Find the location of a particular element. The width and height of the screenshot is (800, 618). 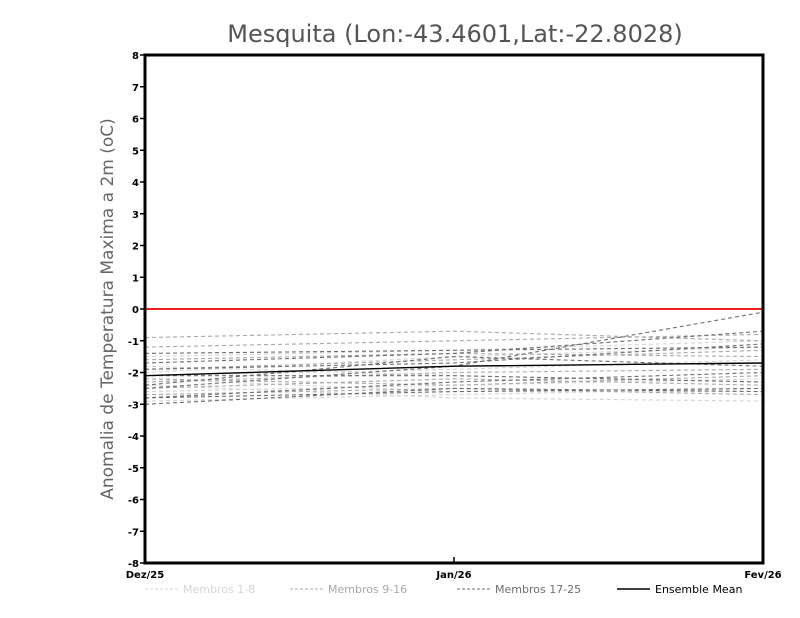

y-tick-label: -4 is located at coordinates (133, 437).